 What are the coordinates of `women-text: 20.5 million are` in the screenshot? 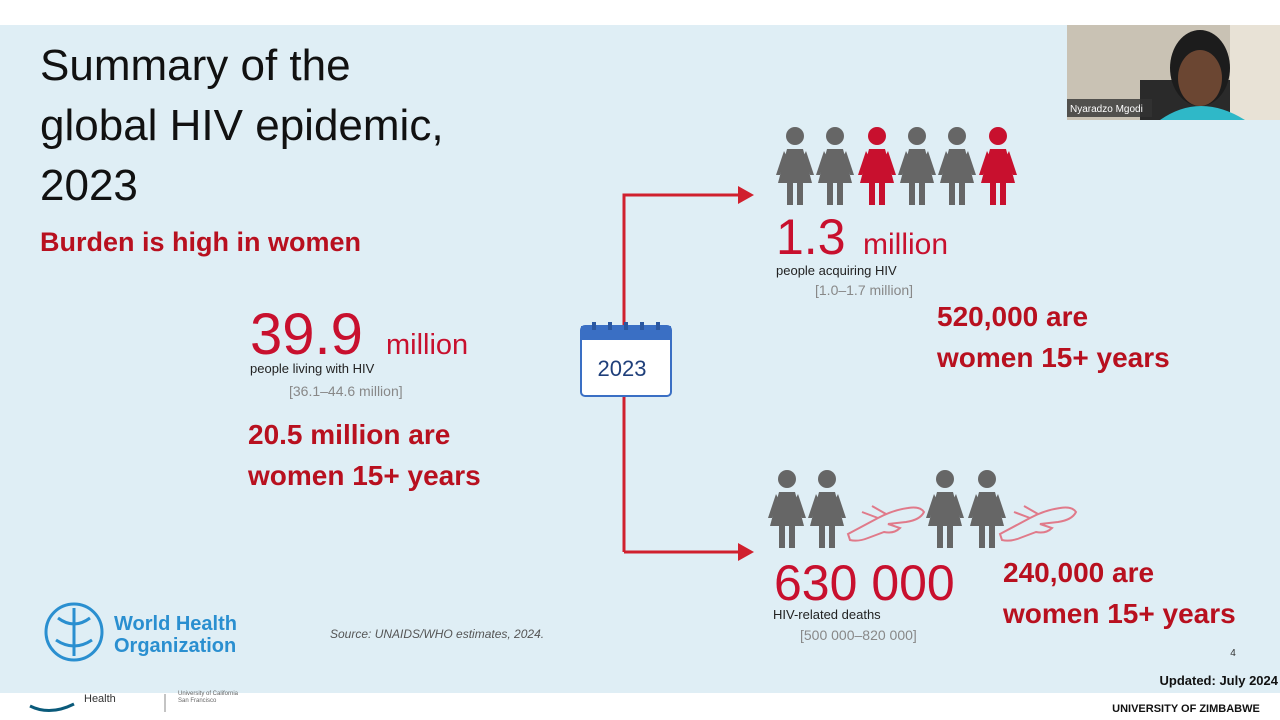 It's located at (349, 434).